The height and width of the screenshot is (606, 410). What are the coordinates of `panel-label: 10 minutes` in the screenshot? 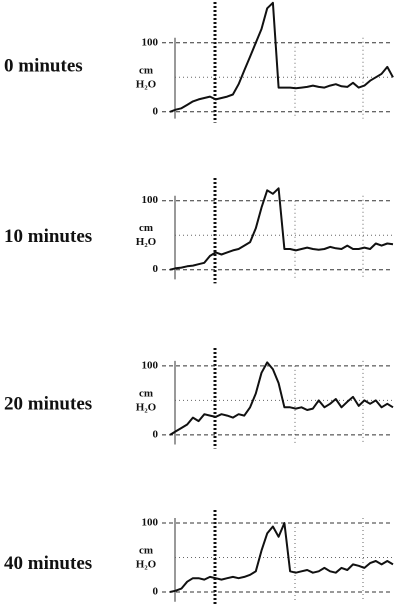 It's located at (48, 236).